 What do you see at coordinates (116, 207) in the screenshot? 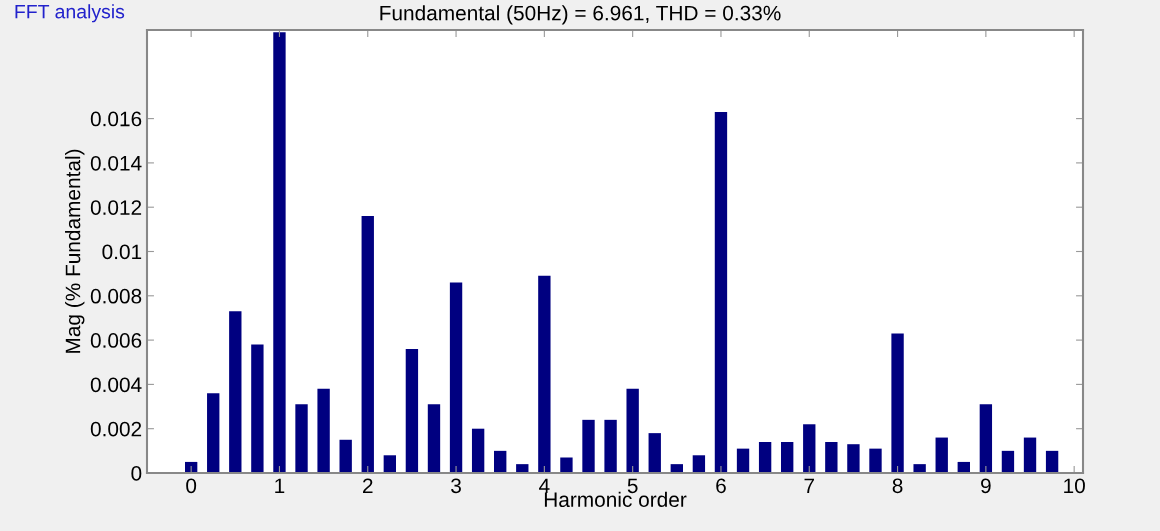
I see `y-tick-label: 0.012` at bounding box center [116, 207].